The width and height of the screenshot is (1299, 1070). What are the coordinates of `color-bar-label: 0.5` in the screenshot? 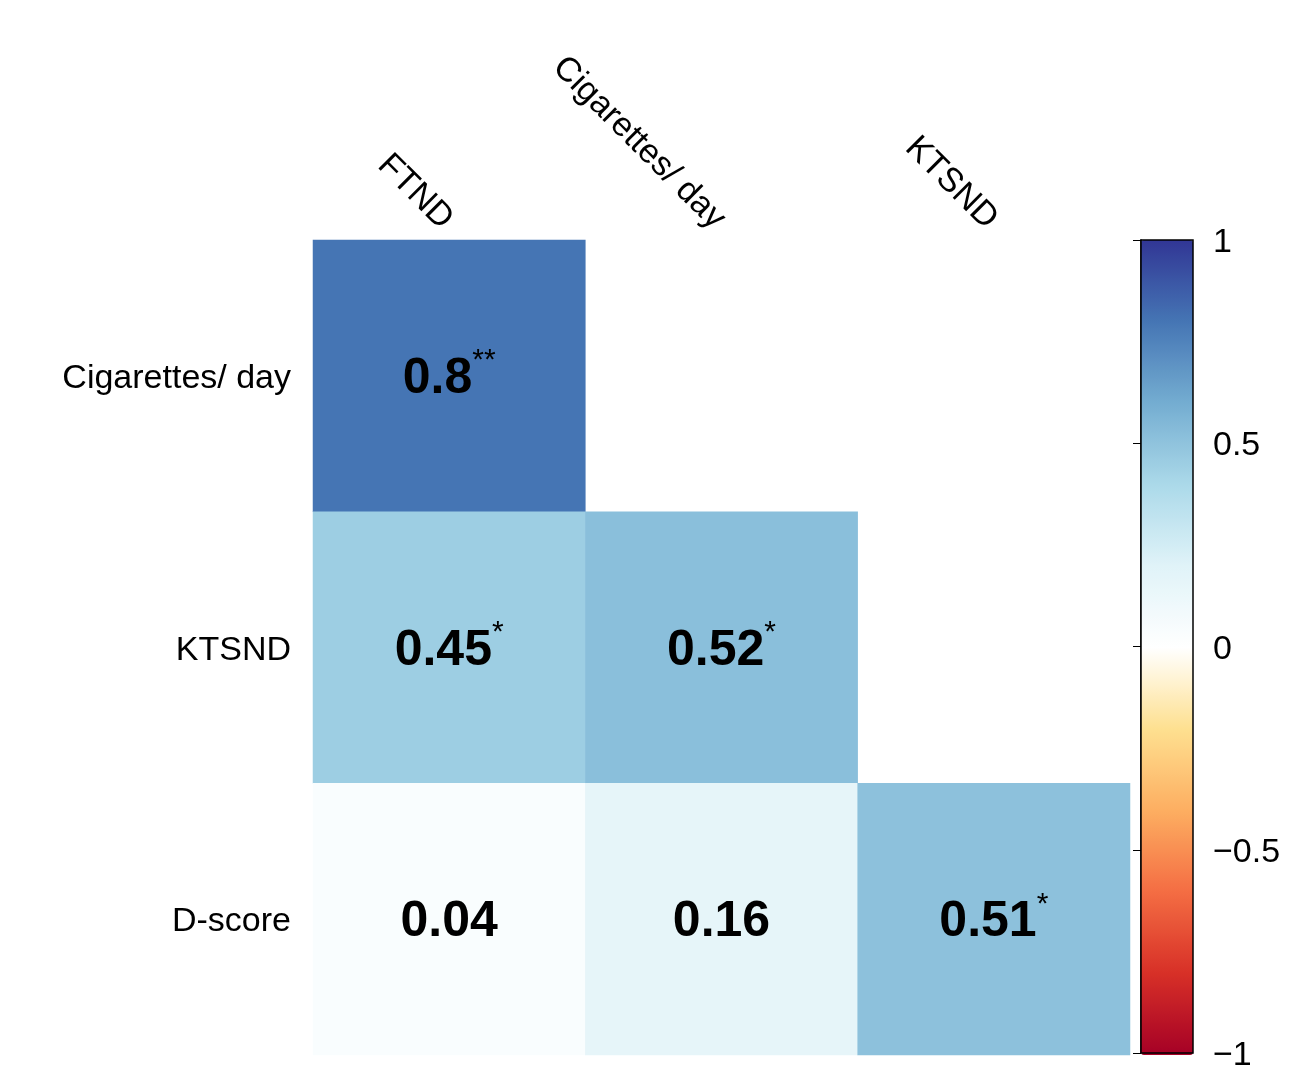 It's located at (1237, 443).